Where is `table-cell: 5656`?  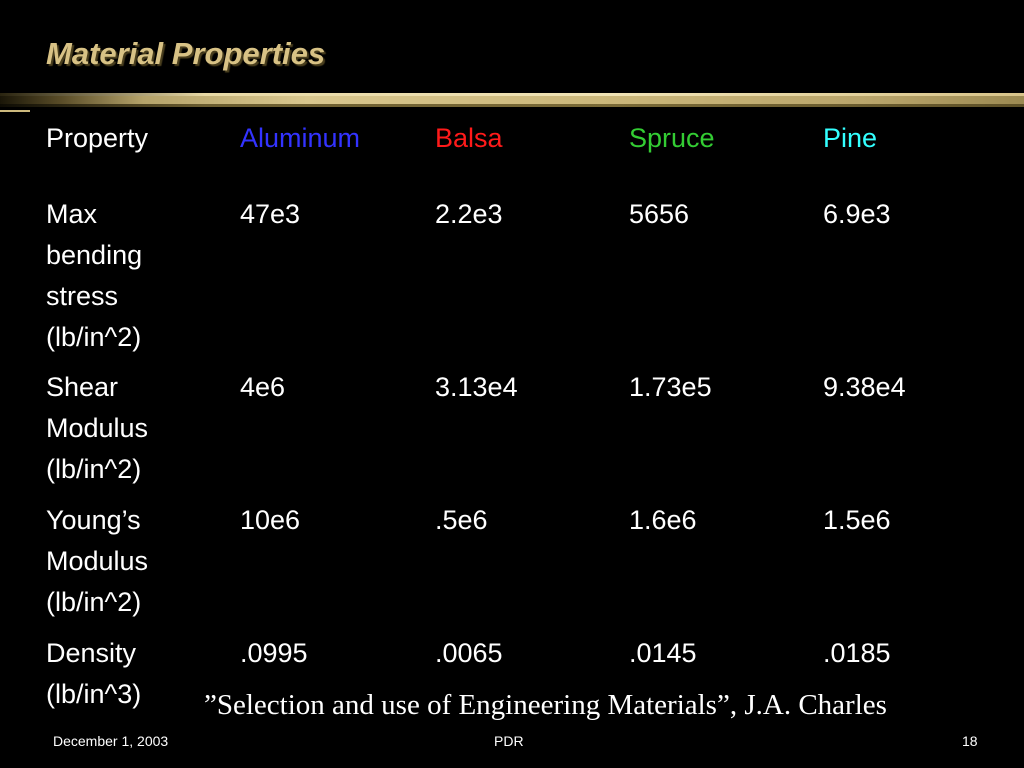
table-cell: 5656 is located at coordinates (659, 214).